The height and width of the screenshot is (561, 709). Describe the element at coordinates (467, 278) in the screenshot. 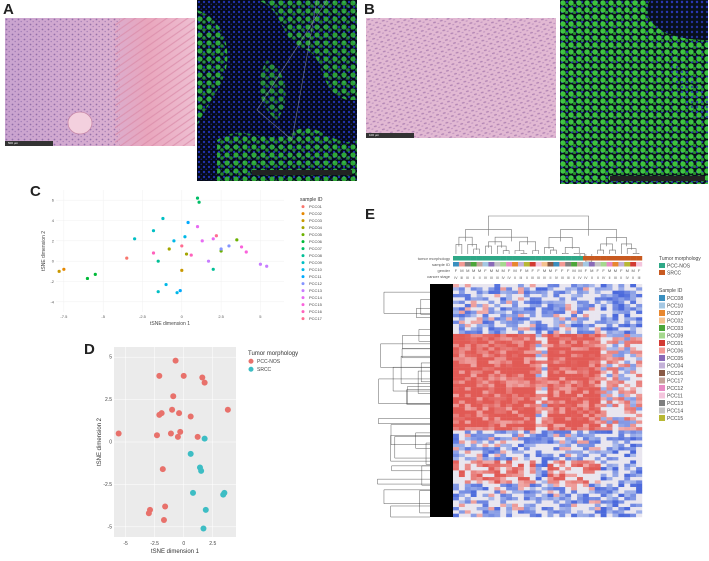

I see `stage-label: III` at that location.